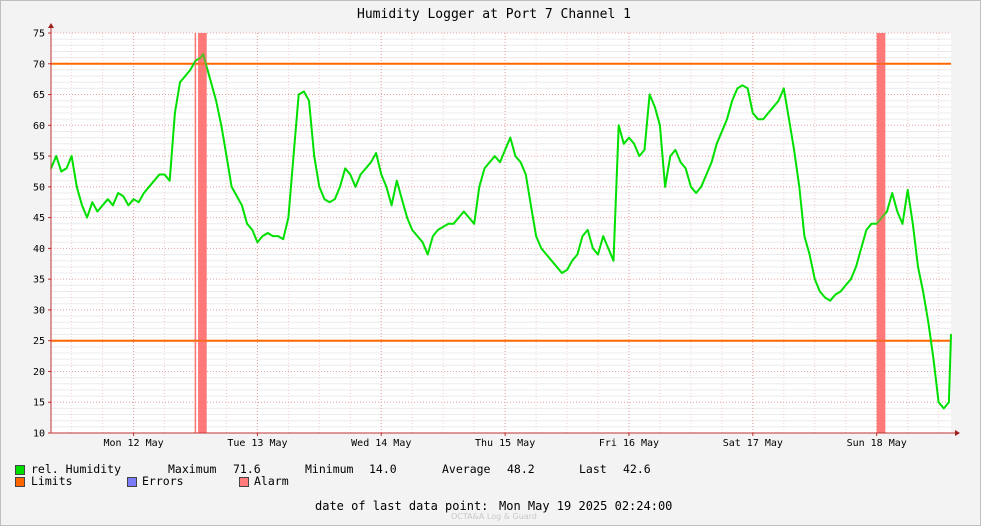 This screenshot has width=981, height=526. What do you see at coordinates (957, 433) in the screenshot?
I see `x-axis-arrow` at bounding box center [957, 433].